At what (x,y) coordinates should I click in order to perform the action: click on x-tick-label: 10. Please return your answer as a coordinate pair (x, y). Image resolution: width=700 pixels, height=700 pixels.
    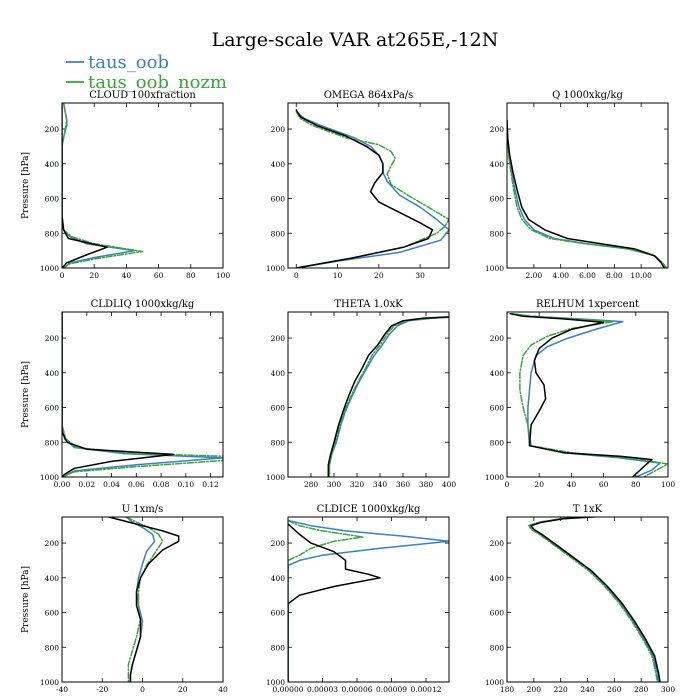
    Looking at the image, I should click on (338, 275).